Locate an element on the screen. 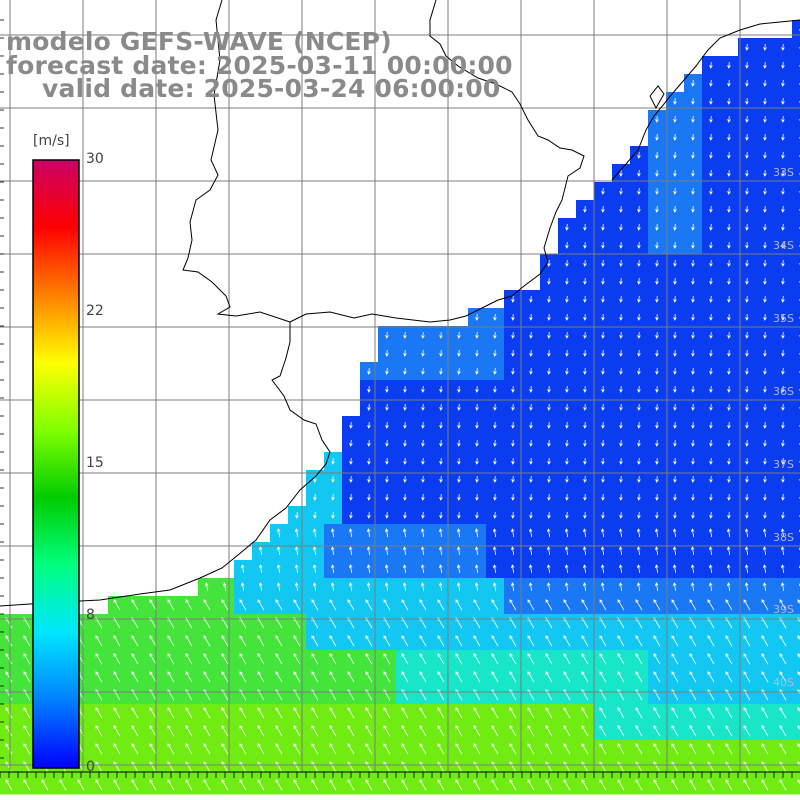 Image resolution: width=800 pixels, height=800 pixels. lat-label-38s: 38S is located at coordinates (783, 537).